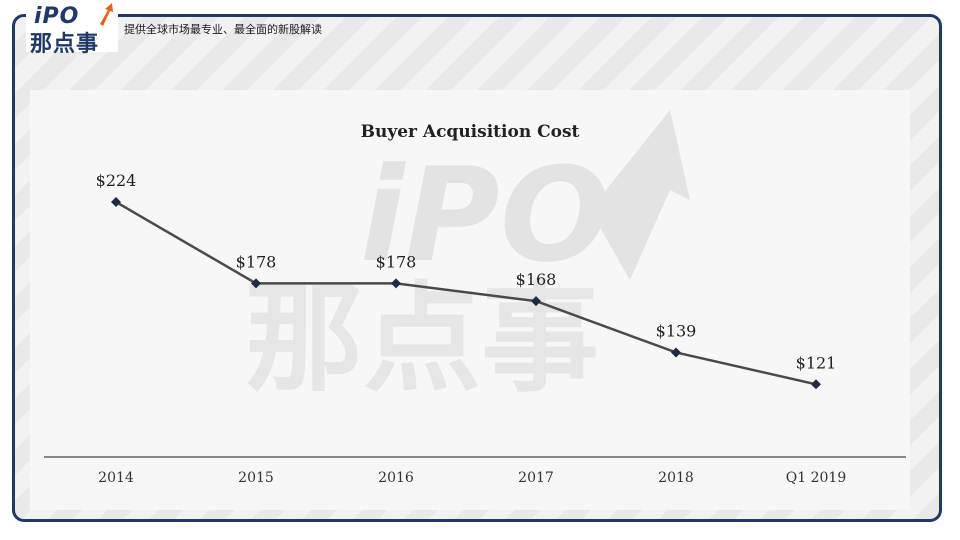 The width and height of the screenshot is (960, 540). I want to click on data-label: $168, so click(536, 279).